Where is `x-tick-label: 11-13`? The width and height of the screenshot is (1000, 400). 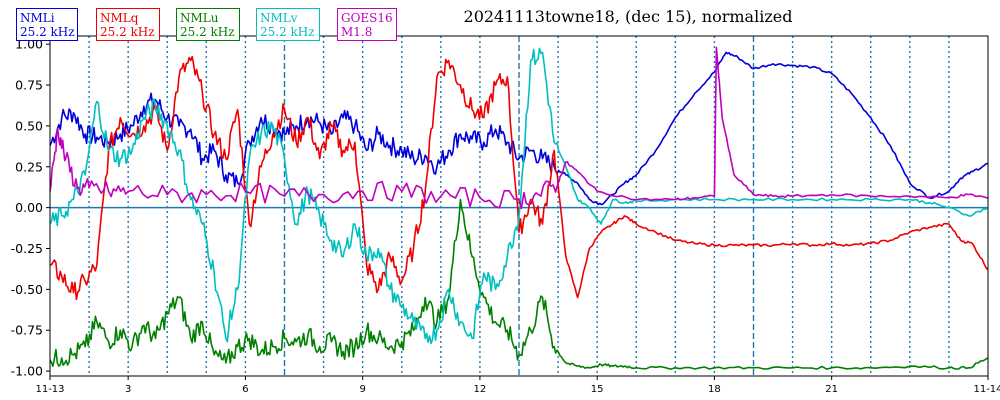
x-tick-label: 11-13 is located at coordinates (49, 389).